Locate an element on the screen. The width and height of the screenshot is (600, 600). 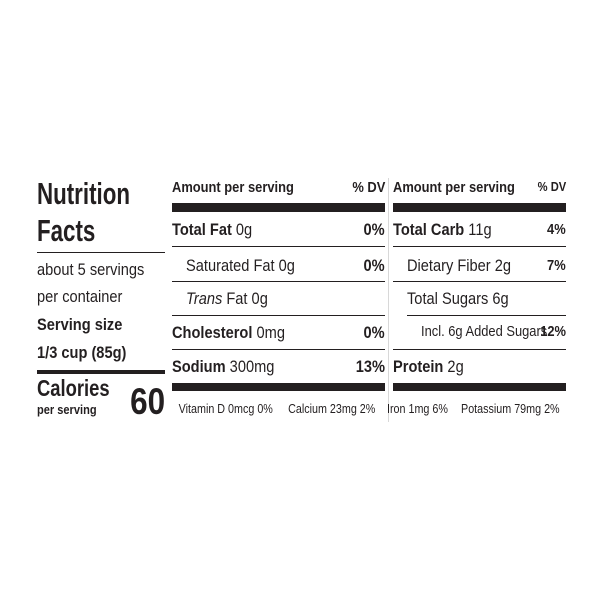
divider is located at coordinates (388, 300).